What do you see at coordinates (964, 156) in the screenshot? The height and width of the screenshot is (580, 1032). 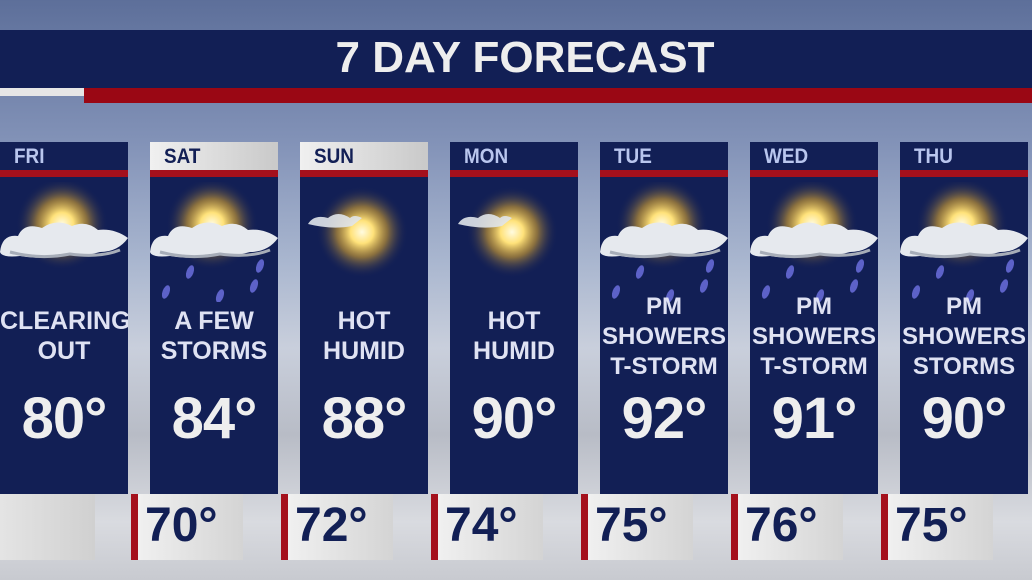 I see `day-label: THU` at bounding box center [964, 156].